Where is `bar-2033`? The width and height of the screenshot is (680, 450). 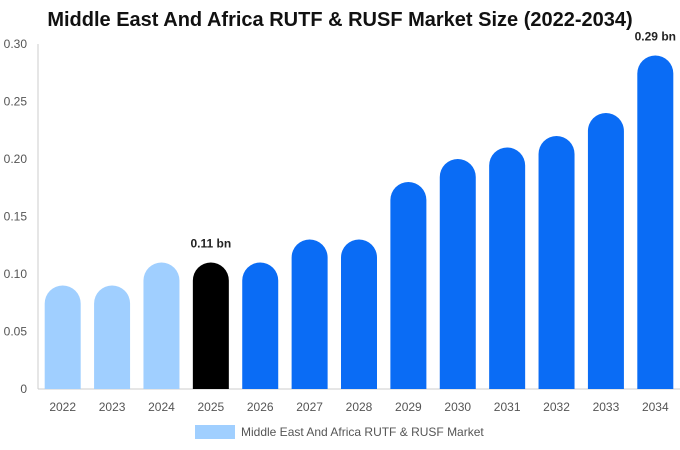
bar-2033 is located at coordinates (605, 251).